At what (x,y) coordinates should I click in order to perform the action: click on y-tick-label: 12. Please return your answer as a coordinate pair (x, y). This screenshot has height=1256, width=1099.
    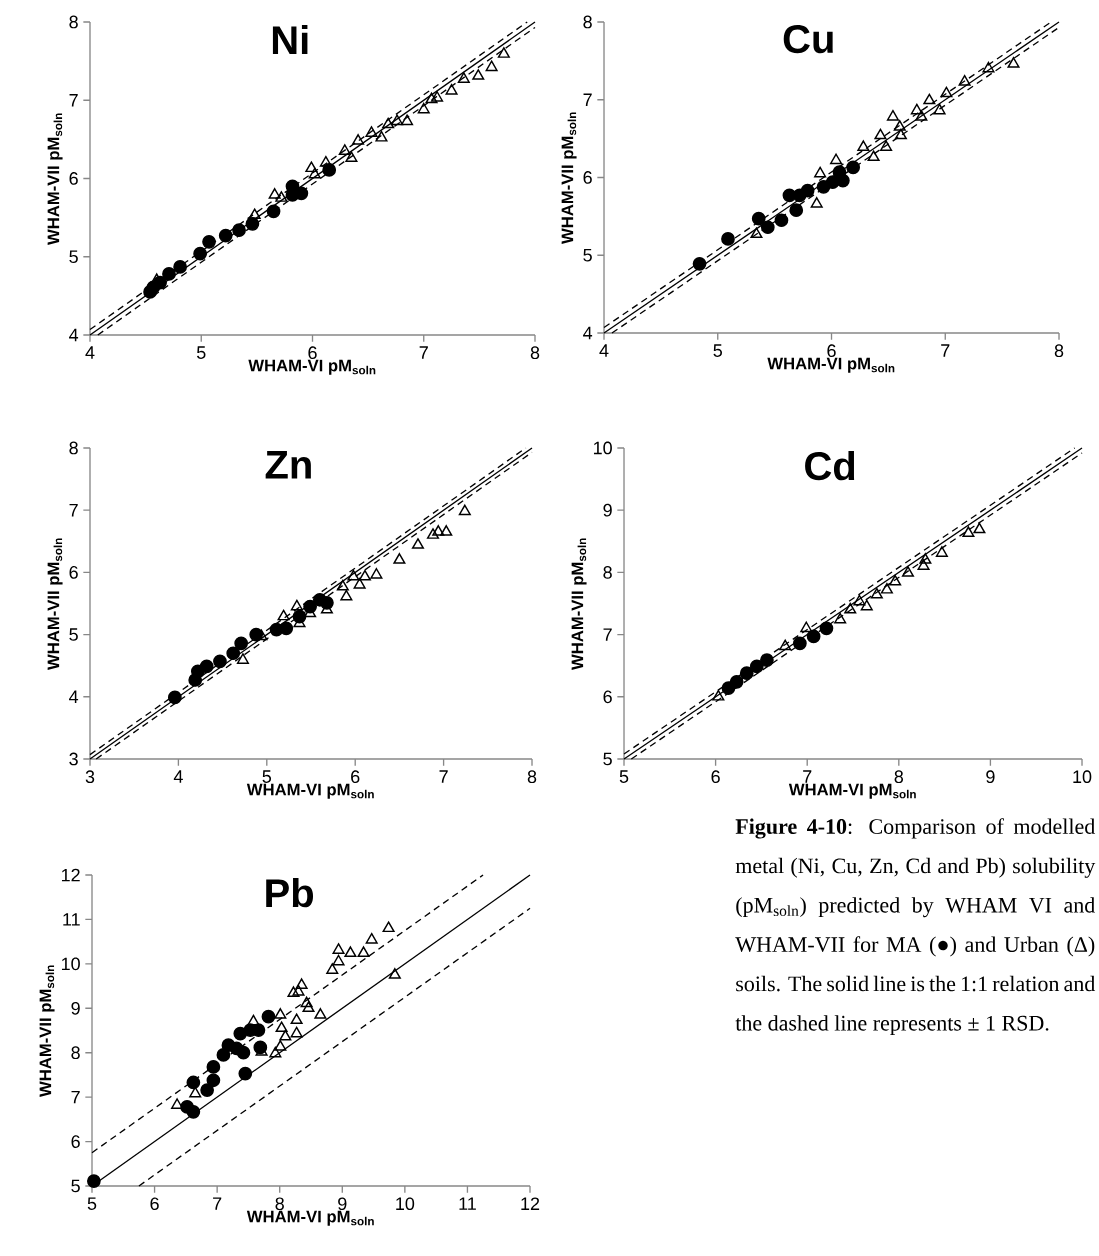
    Looking at the image, I should click on (70, 875).